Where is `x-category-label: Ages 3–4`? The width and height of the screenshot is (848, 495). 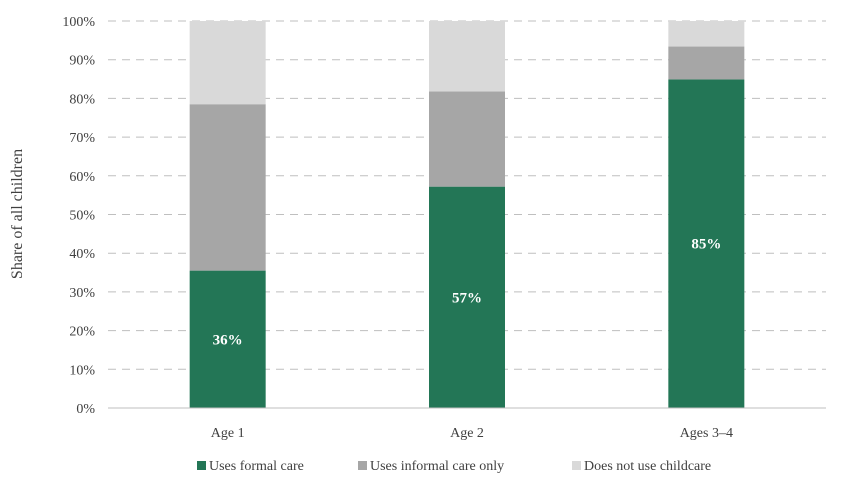 x-category-label: Ages 3–4 is located at coordinates (706, 433).